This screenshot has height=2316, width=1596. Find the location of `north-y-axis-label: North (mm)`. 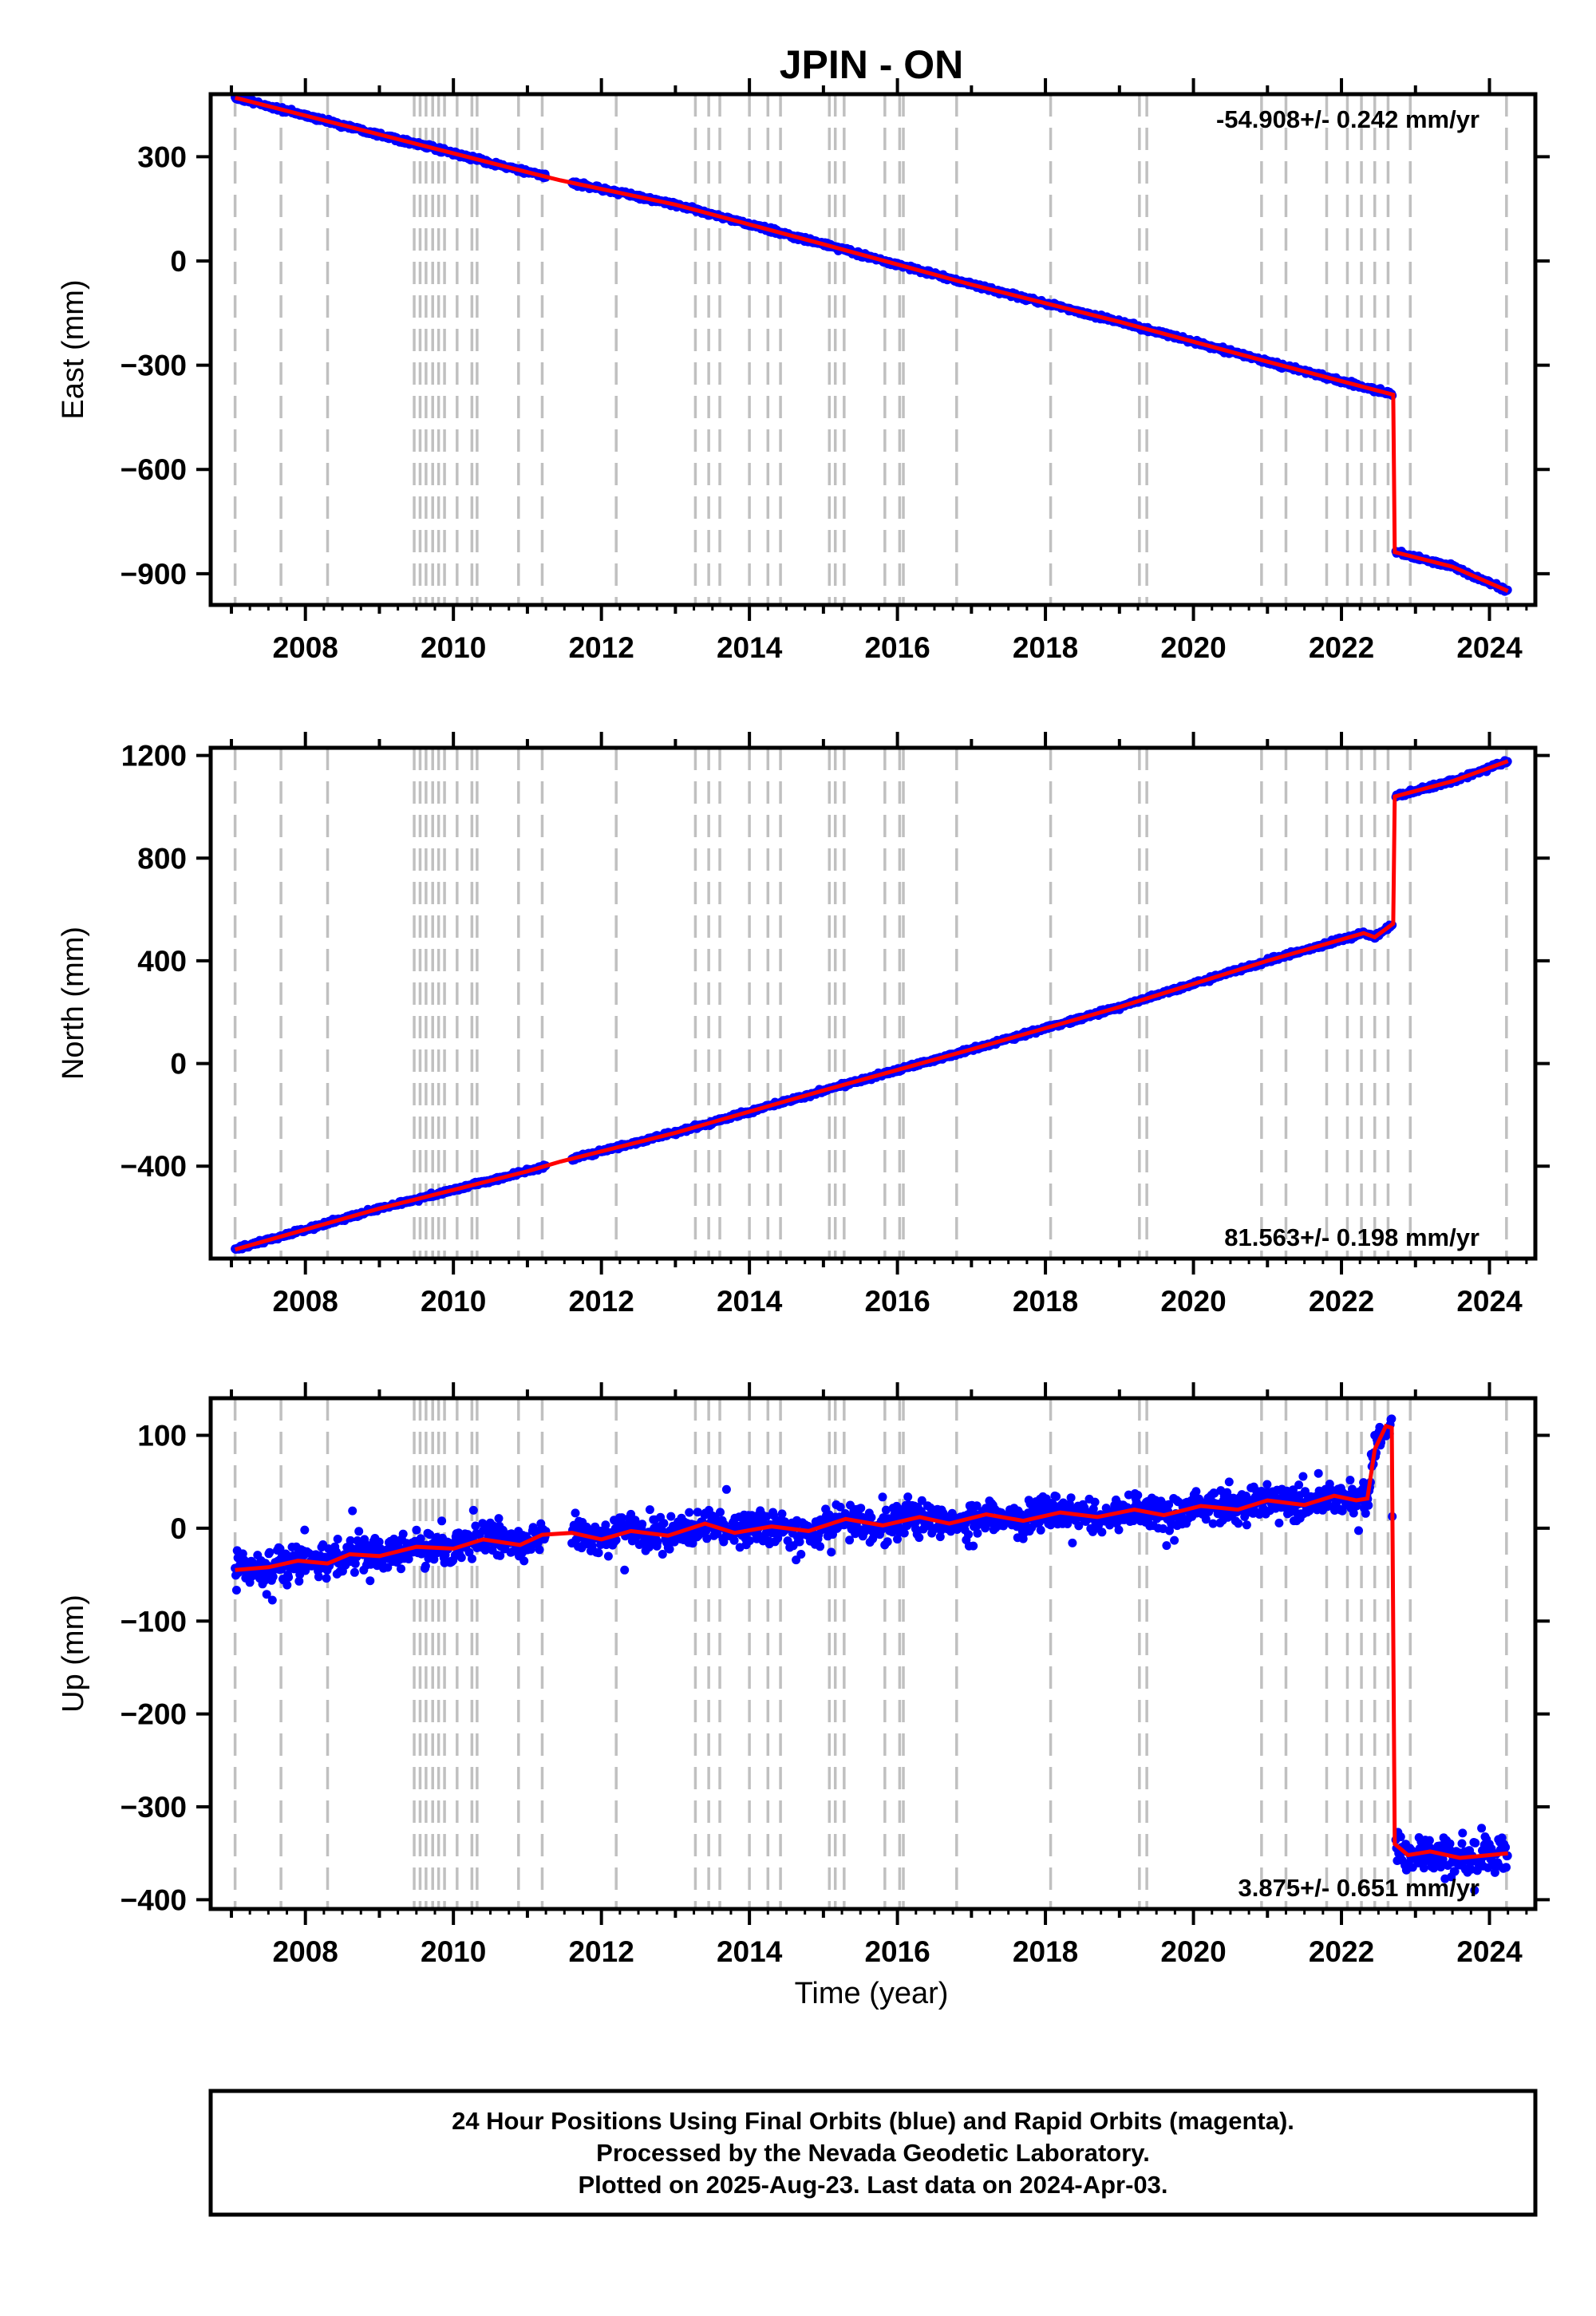

north-y-axis-label: North (mm) is located at coordinates (73, 1003).